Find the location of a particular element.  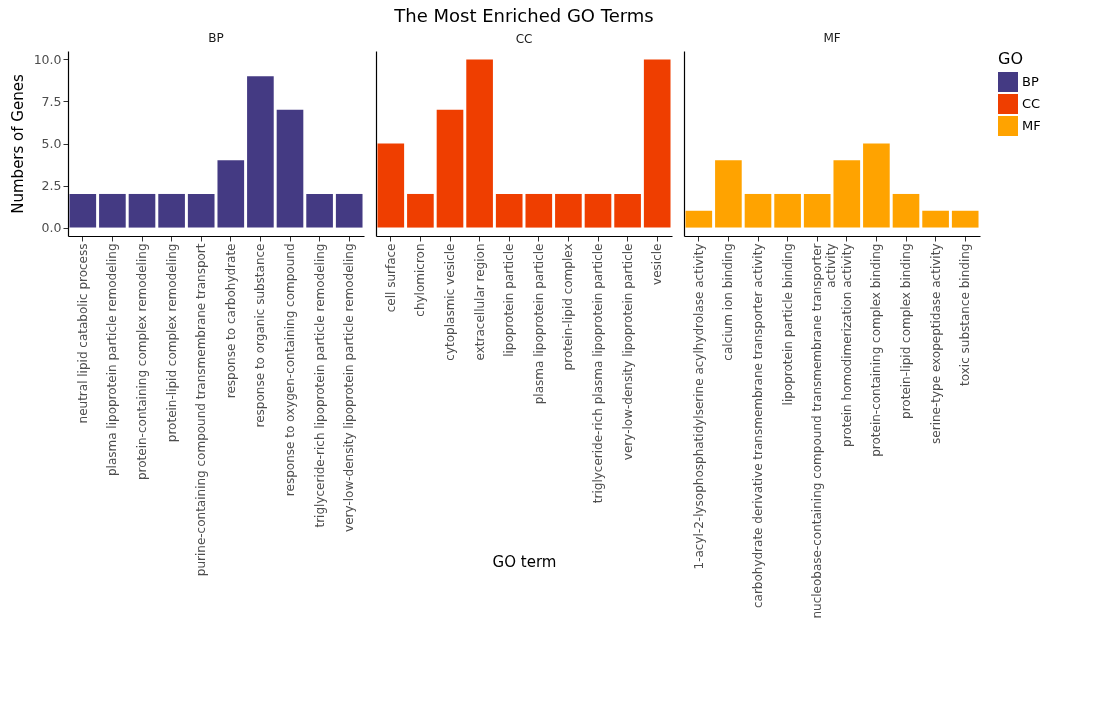

x-tick-label: cytoplasmic vesicle is located at coordinates (450, 302).